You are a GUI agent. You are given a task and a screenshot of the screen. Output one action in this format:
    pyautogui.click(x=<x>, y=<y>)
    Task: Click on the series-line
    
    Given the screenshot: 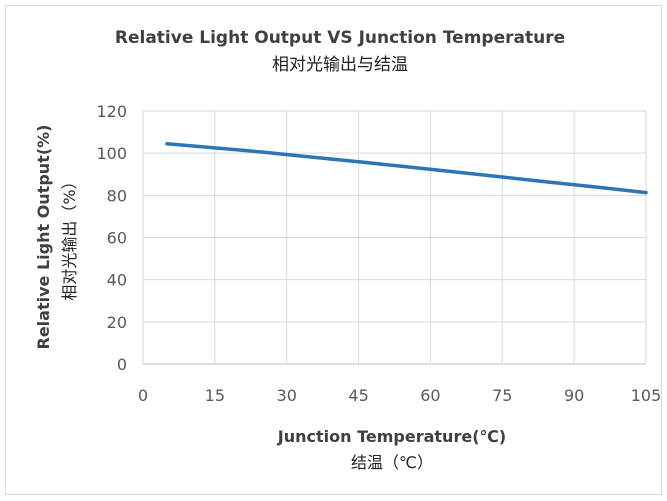 What is the action you would take?
    pyautogui.click(x=406, y=168)
    